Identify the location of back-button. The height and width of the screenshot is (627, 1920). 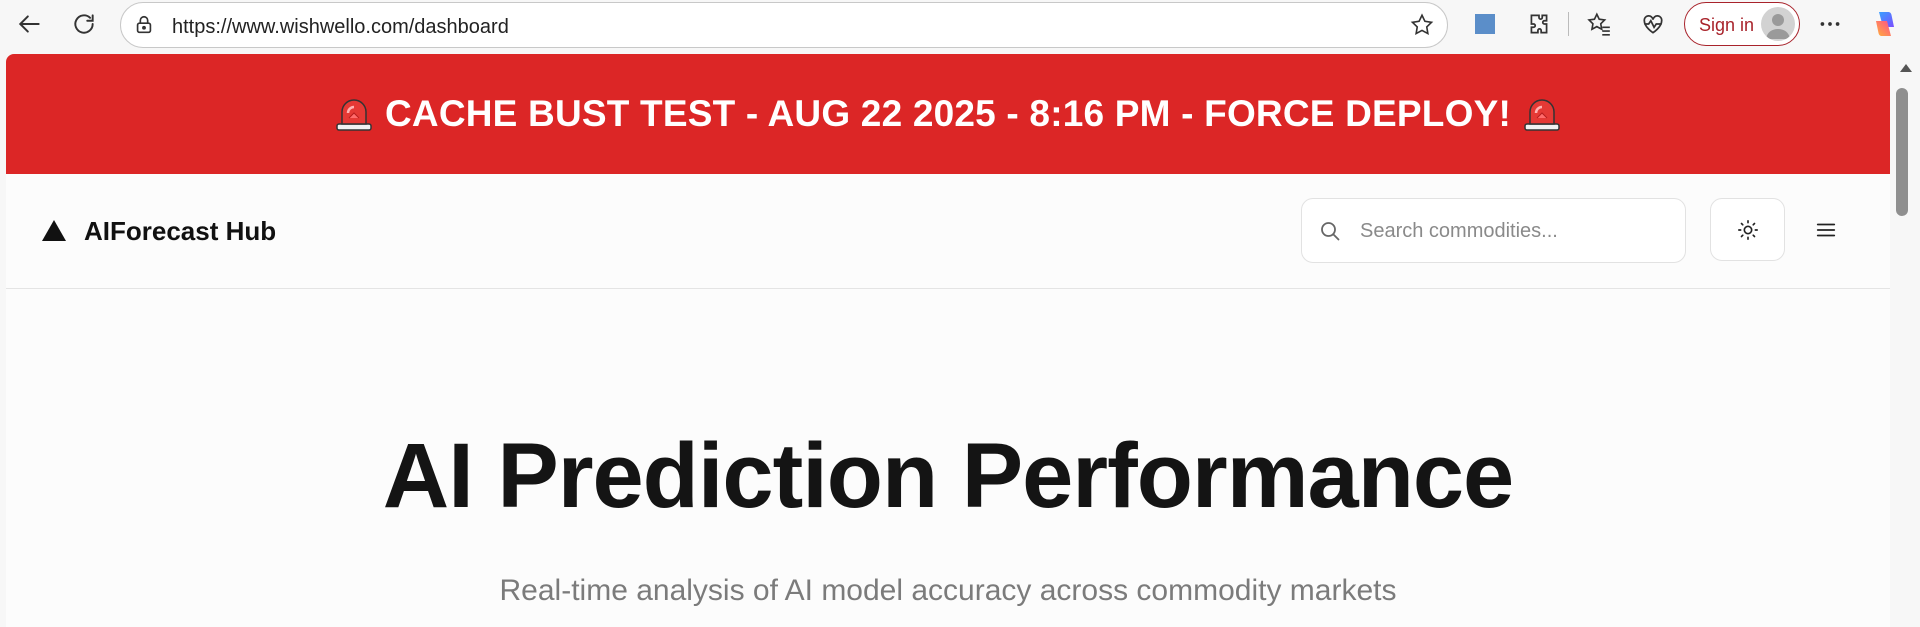
(30, 24).